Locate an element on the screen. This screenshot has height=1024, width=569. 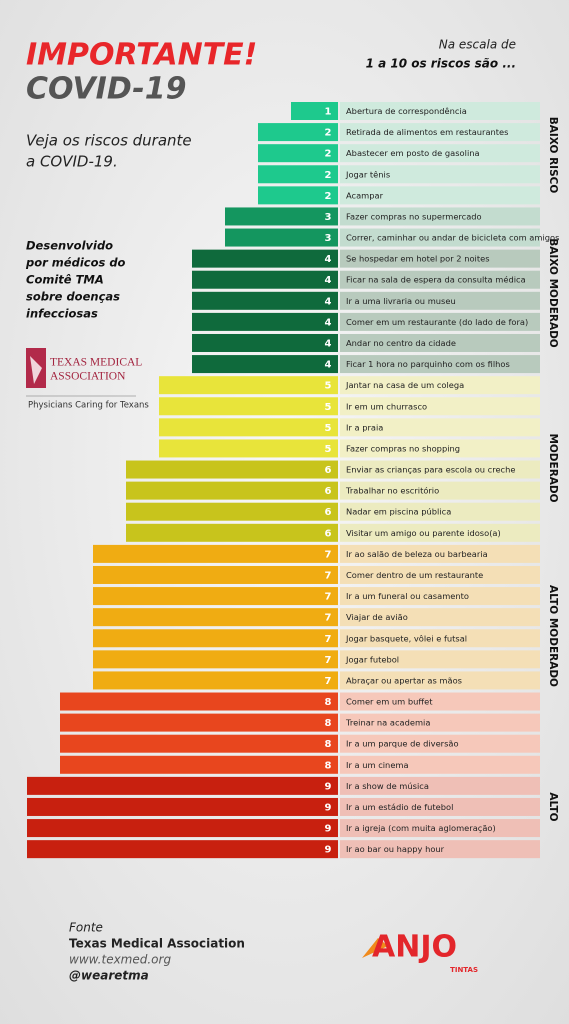
activity-label: Ir a praia is located at coordinates (364, 427).